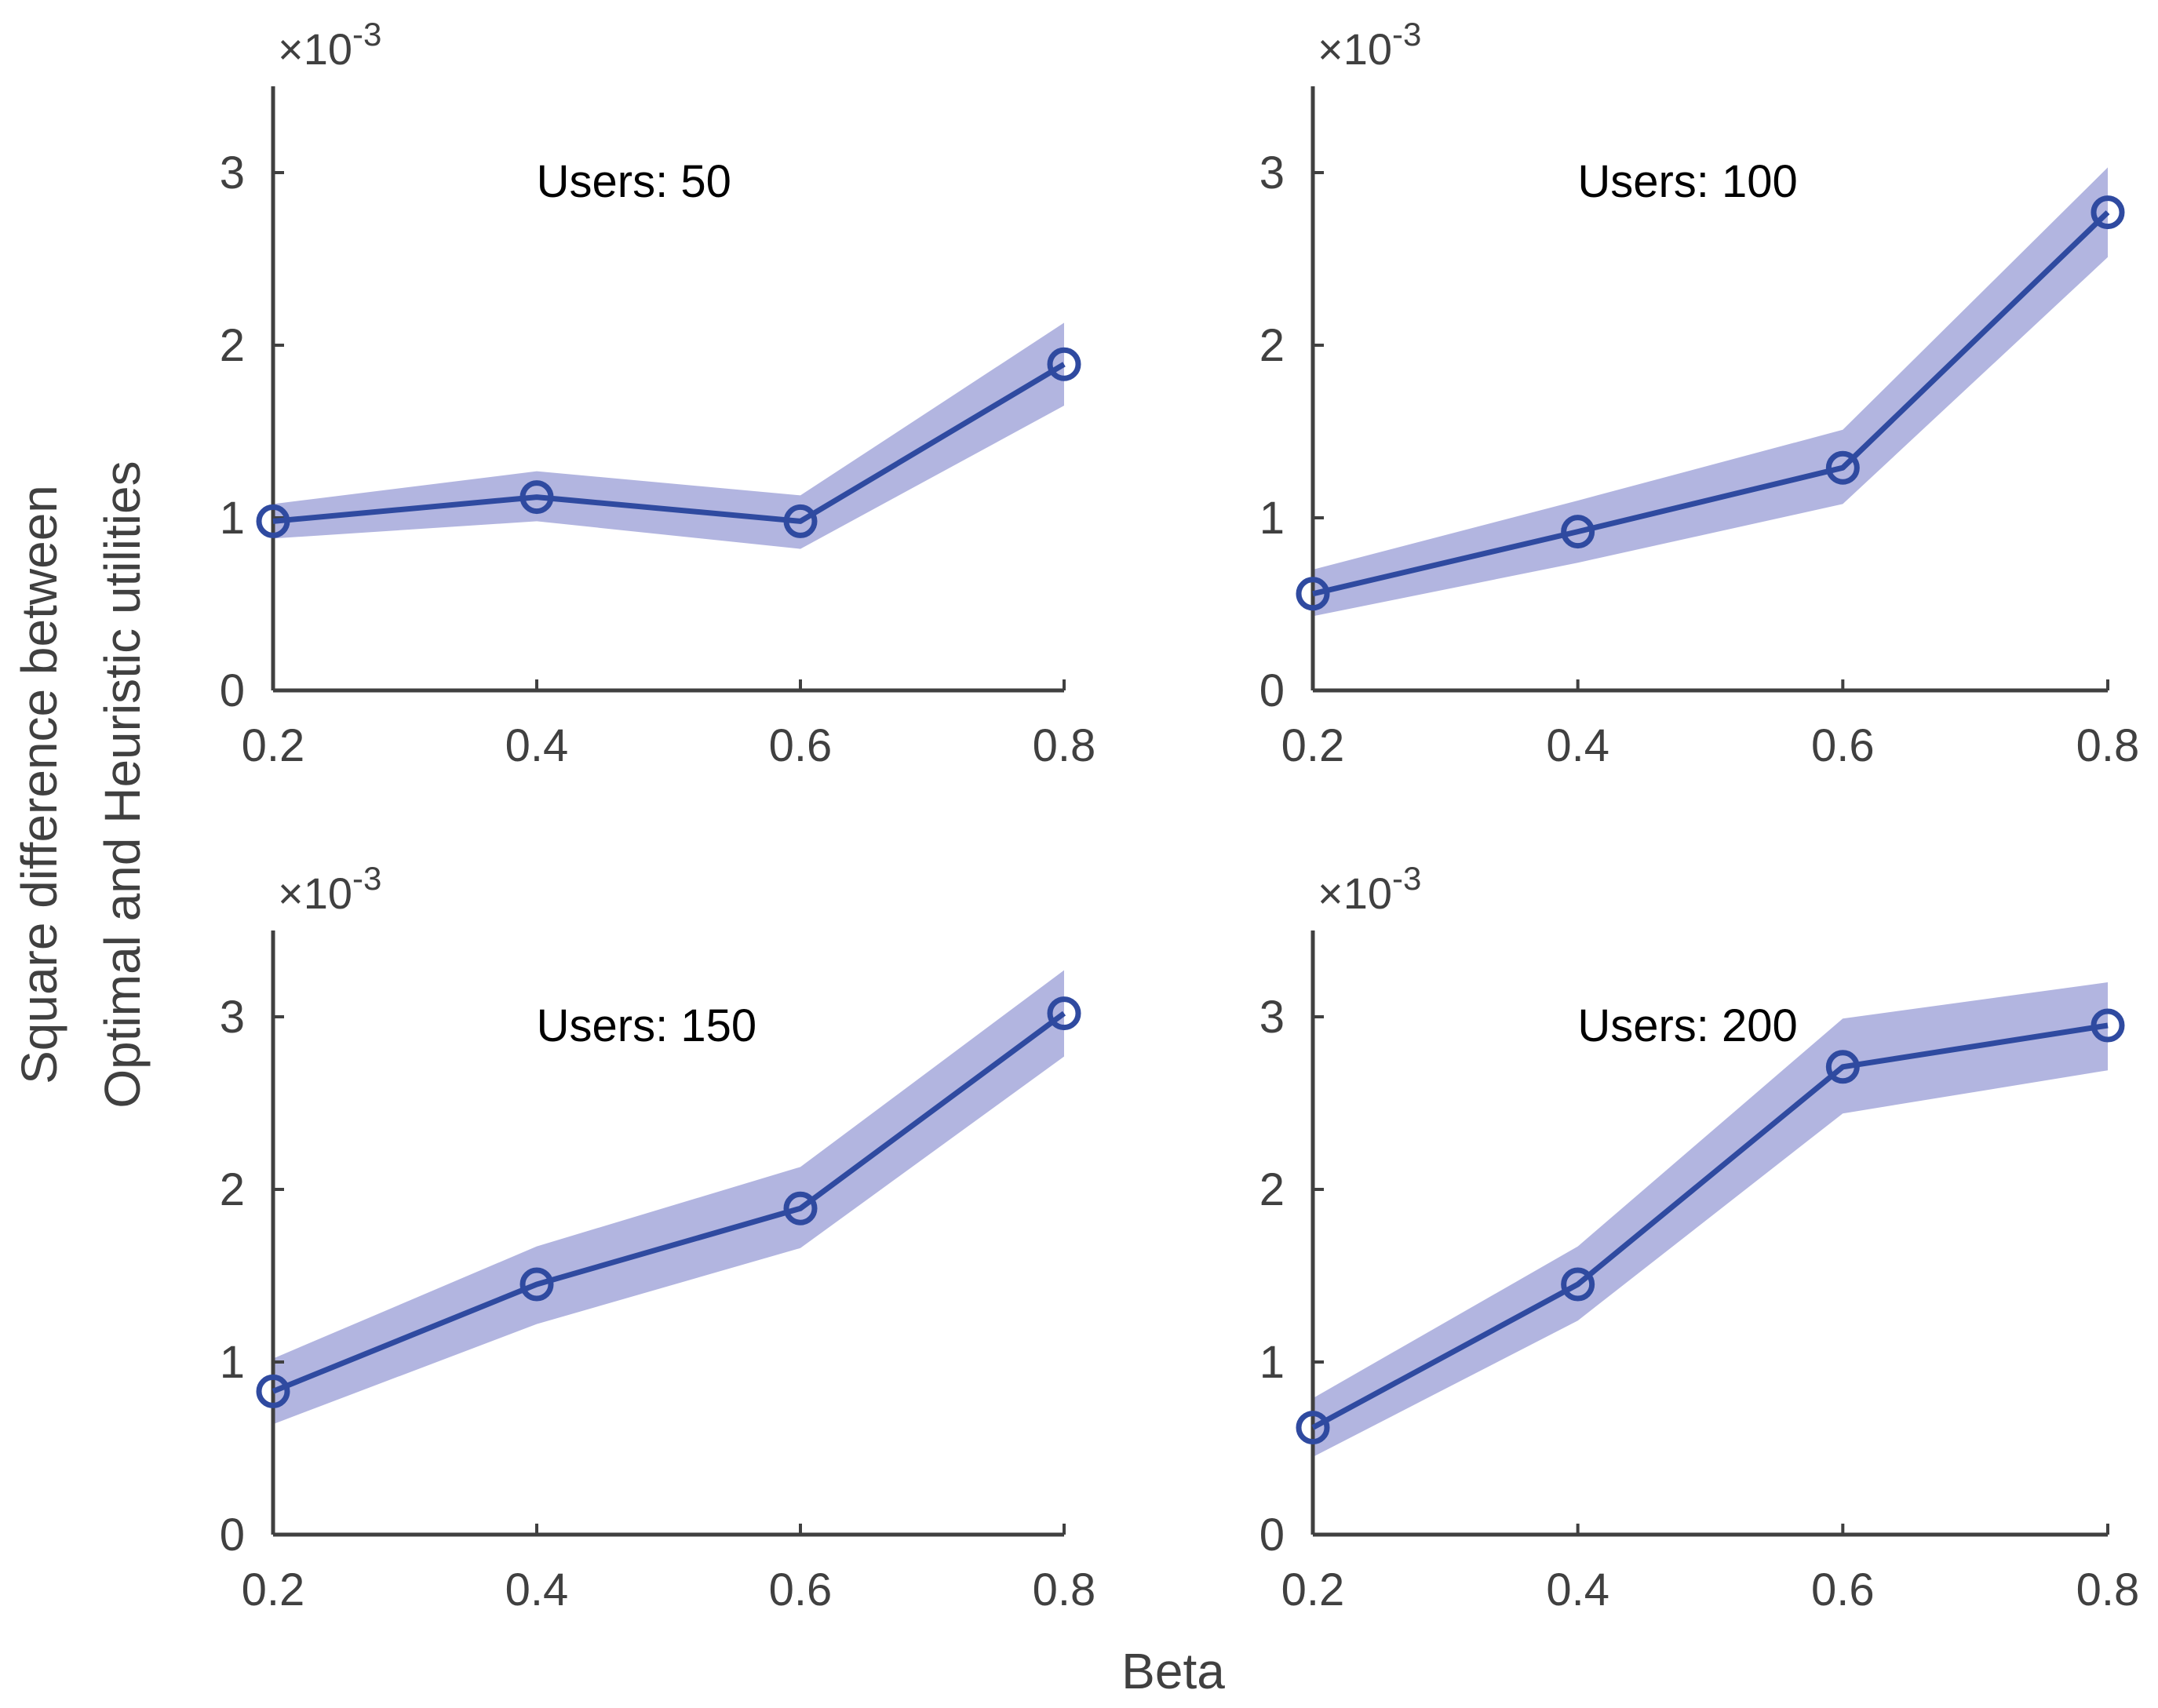 This screenshot has width=2158, height=1708. Describe the element at coordinates (1173, 1671) in the screenshot. I see `x-axis-title: Beta` at that location.